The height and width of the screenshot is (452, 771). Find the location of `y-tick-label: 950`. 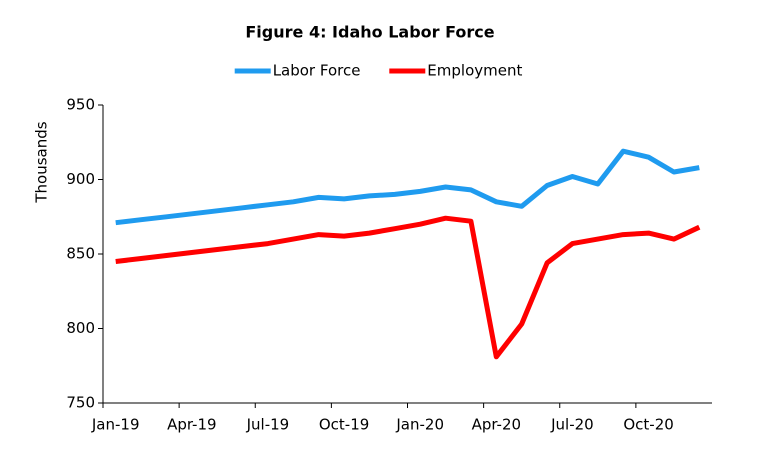

y-tick-label: 950 is located at coordinates (80, 105).